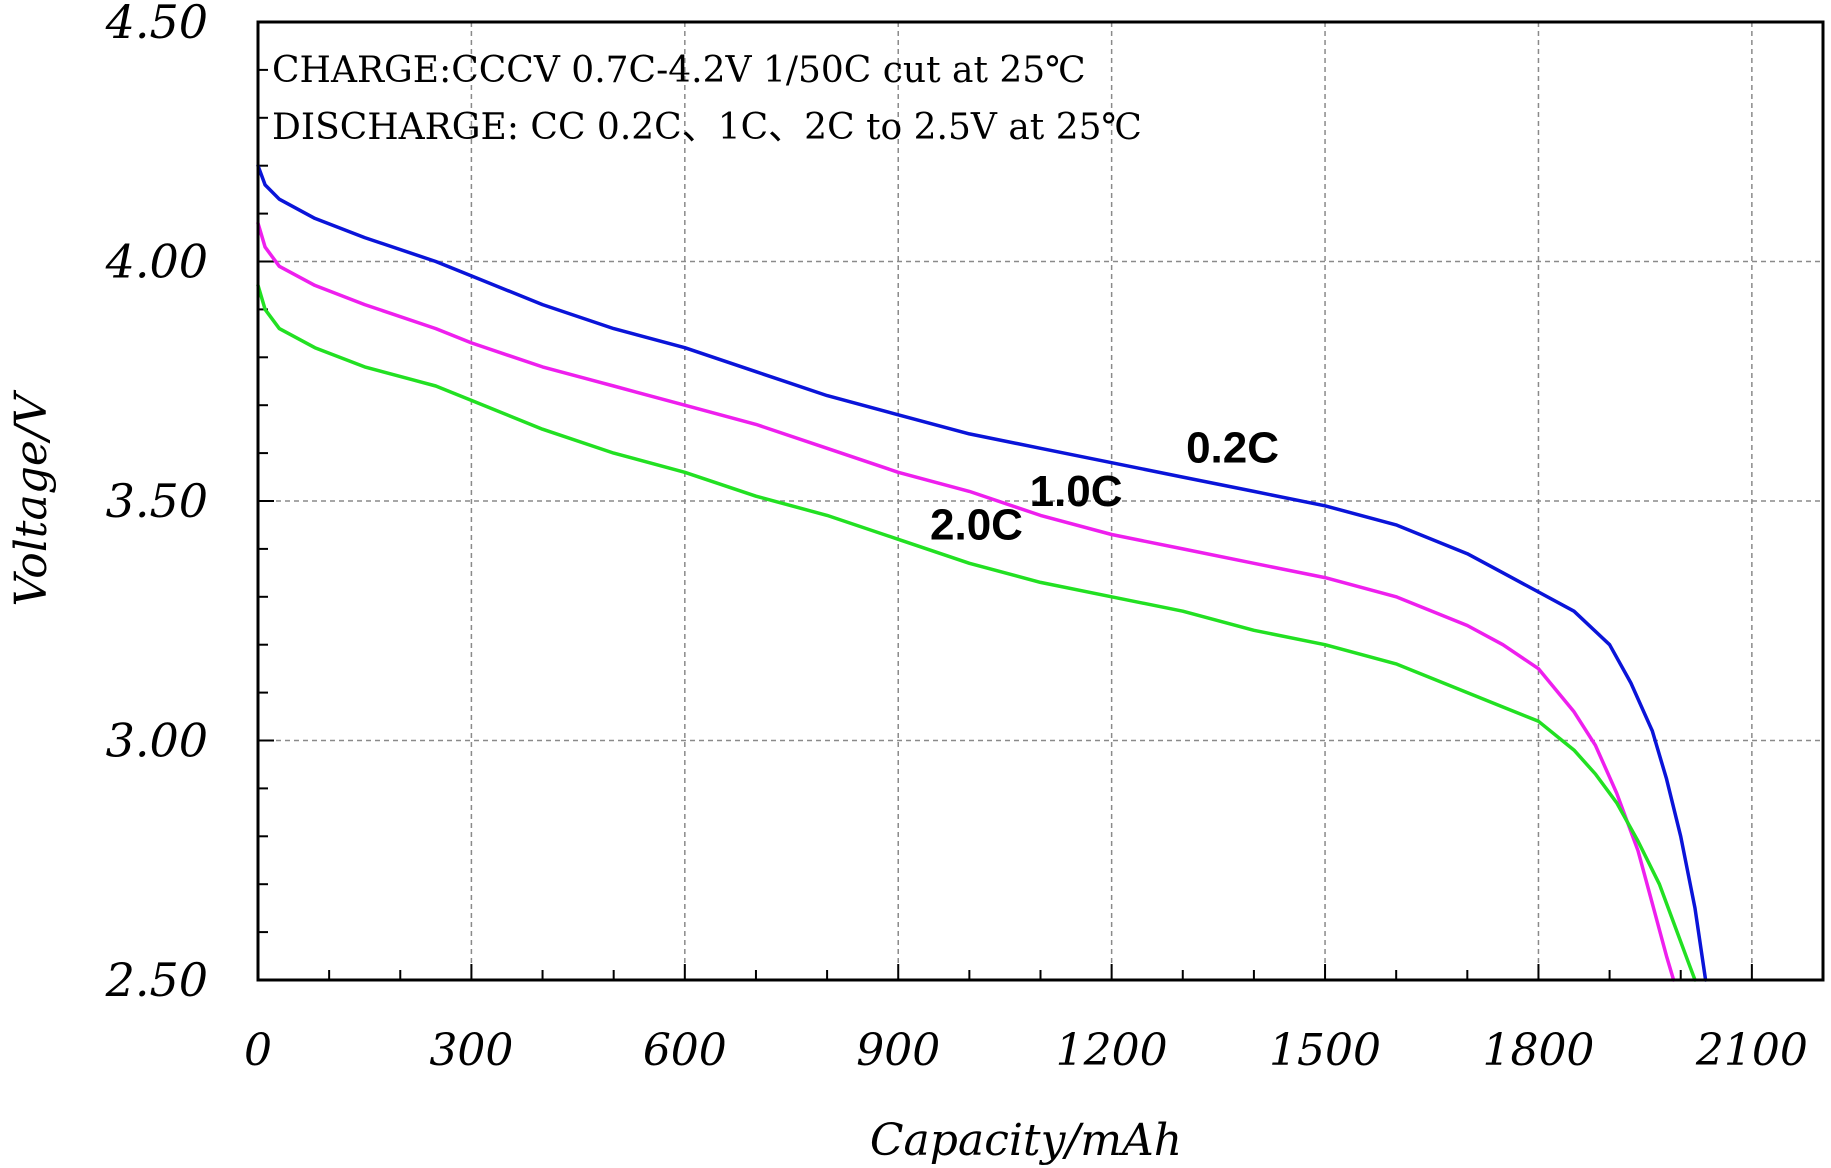 The width and height of the screenshot is (1831, 1168). I want to click on condition-note: DISCHARGE: CC 0.2C、1C、2C to 2.5V at 25℃, so click(707, 127).